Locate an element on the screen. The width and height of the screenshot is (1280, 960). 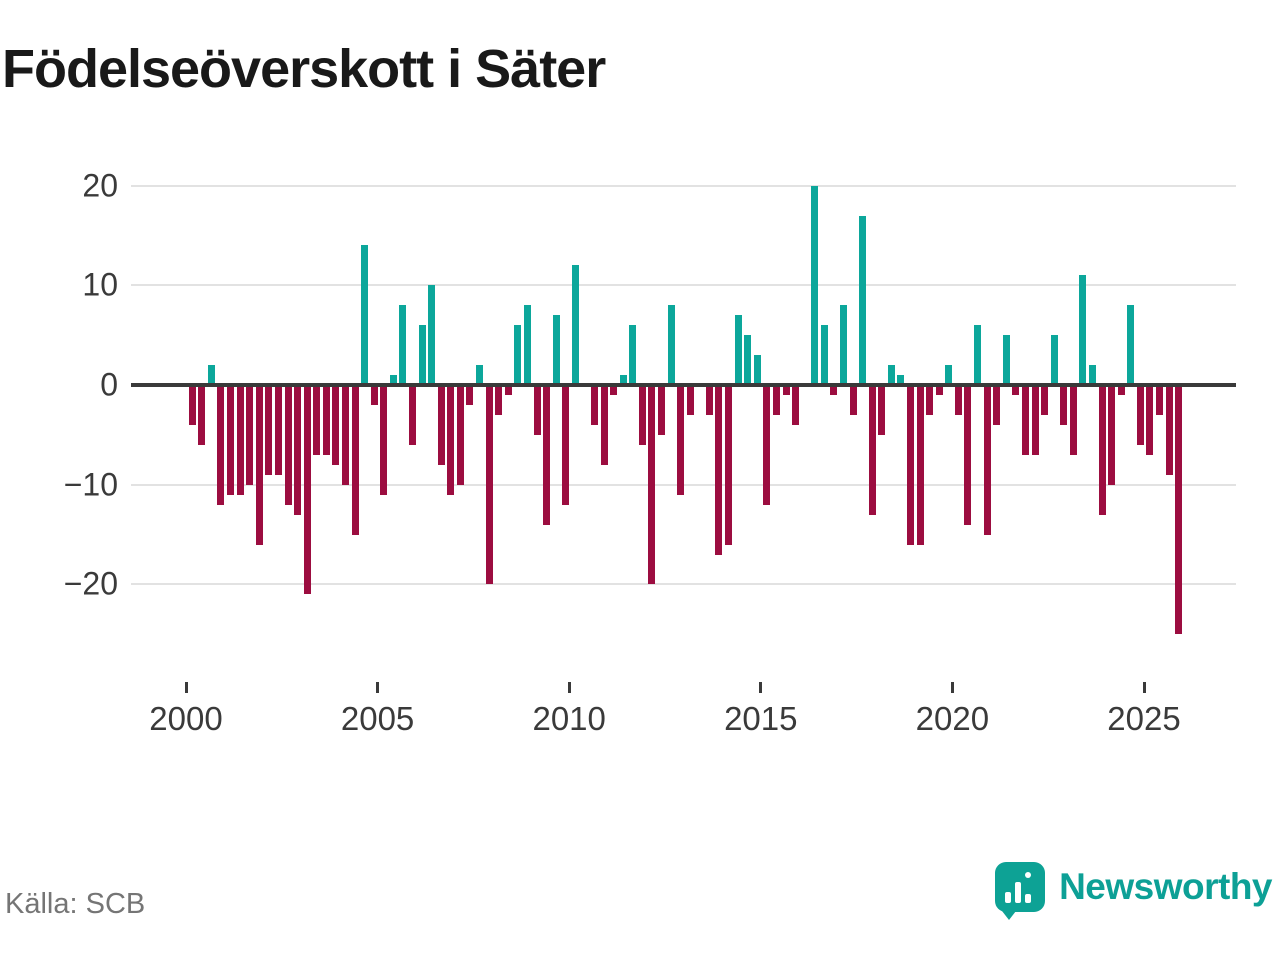
bar-2023-q1 is located at coordinates (1073, 420).